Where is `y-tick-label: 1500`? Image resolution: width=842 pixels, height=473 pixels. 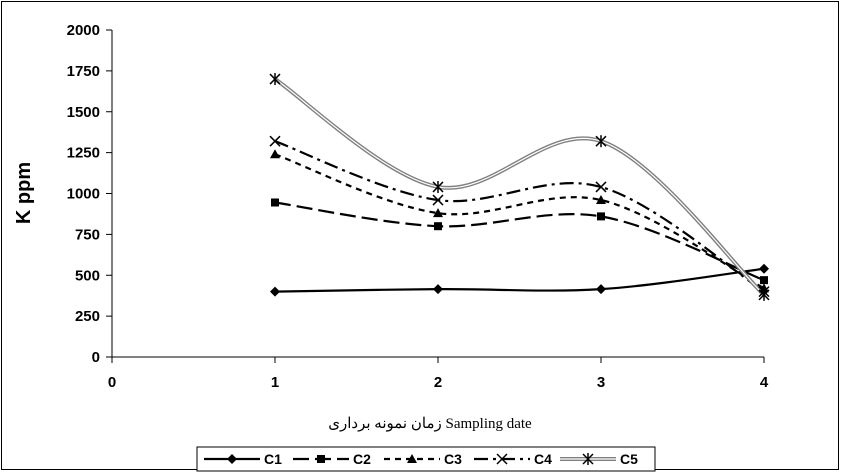 y-tick-label: 1500 is located at coordinates (83, 112).